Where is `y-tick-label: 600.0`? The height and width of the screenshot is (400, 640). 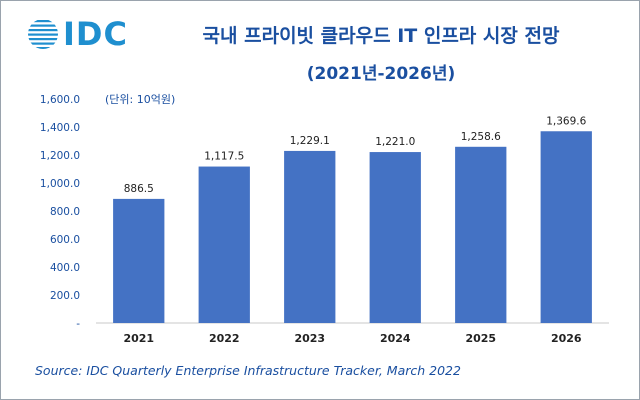
y-tick-label: 600.0 is located at coordinates (65, 240).